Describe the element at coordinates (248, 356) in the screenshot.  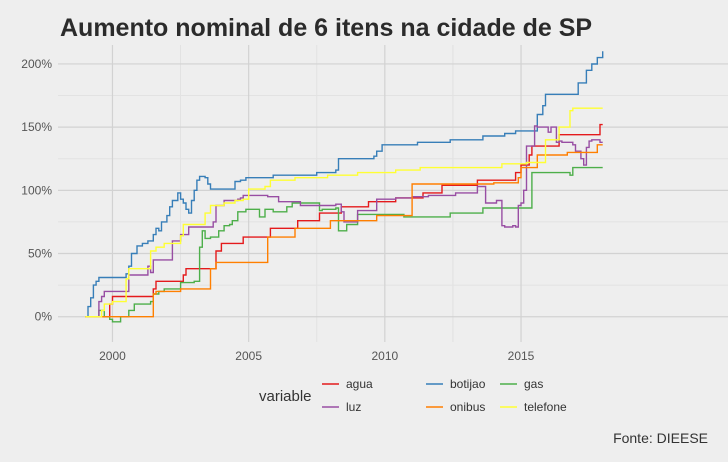
I see `x-tick-label: 2005` at that location.